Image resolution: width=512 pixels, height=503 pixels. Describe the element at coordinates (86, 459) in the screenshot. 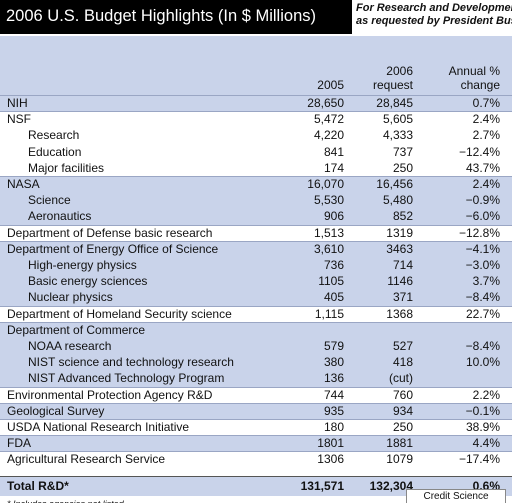

I see `row-label: Agricultural Research Service` at that location.